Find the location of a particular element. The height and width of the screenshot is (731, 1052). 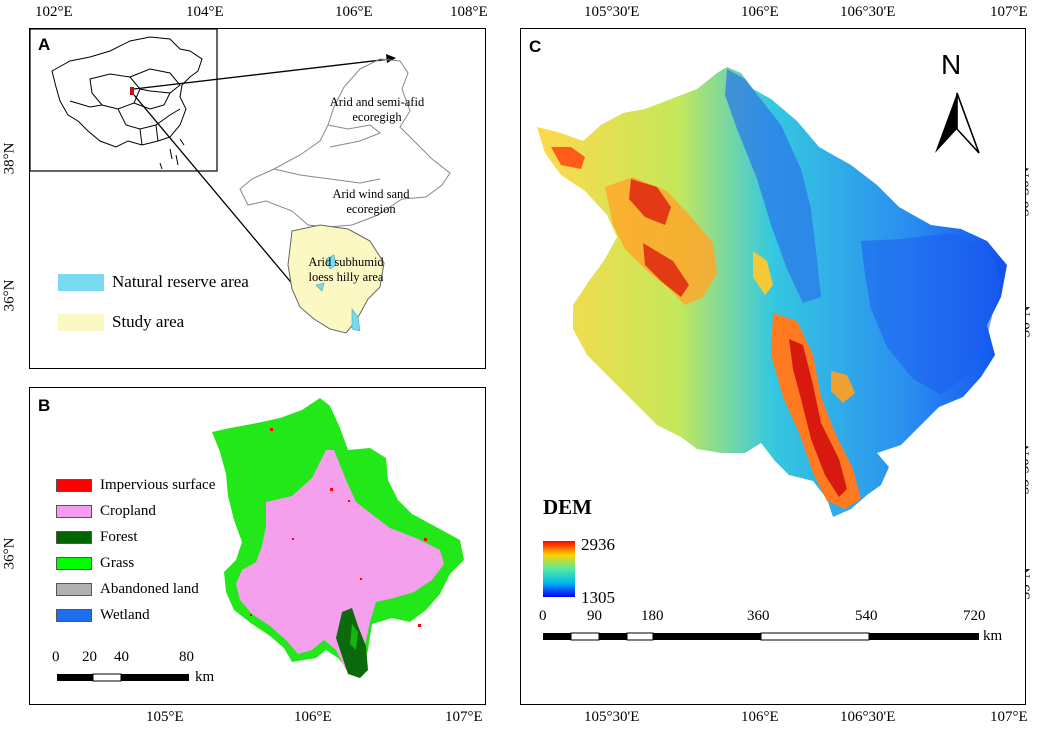

panel-c-letter: C is located at coordinates (535, 46).